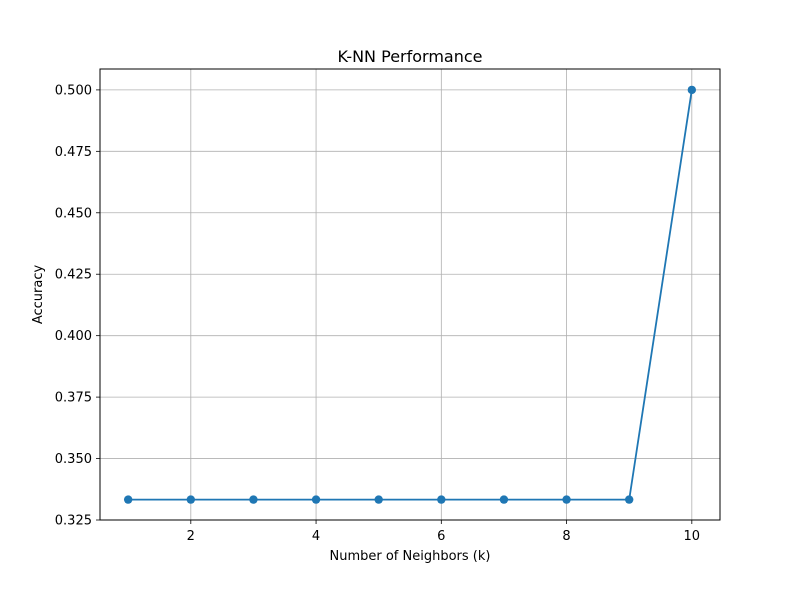  Describe the element at coordinates (441, 536) in the screenshot. I see `x-tick-label: 6` at that location.